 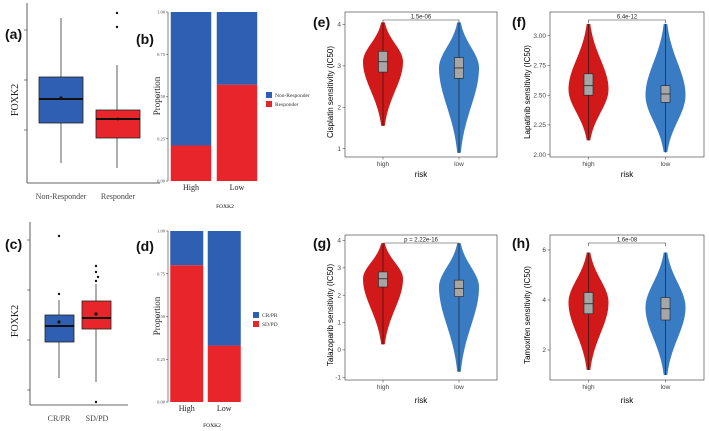 I want to click on panel-label-g: (g), so click(x=322, y=243).